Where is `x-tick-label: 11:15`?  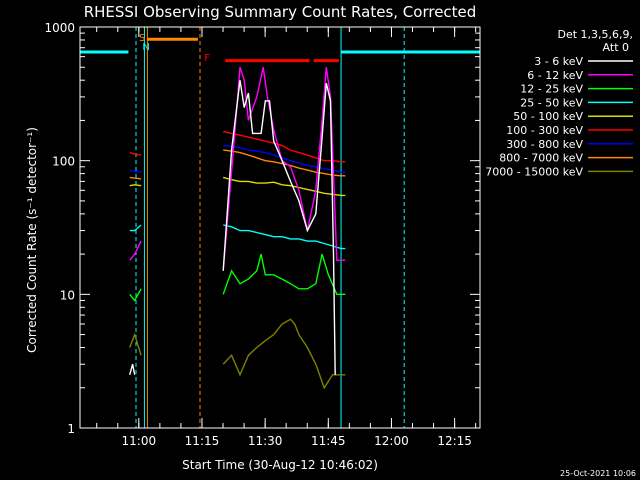
x-tick-label: 11:15 is located at coordinates (202, 441).